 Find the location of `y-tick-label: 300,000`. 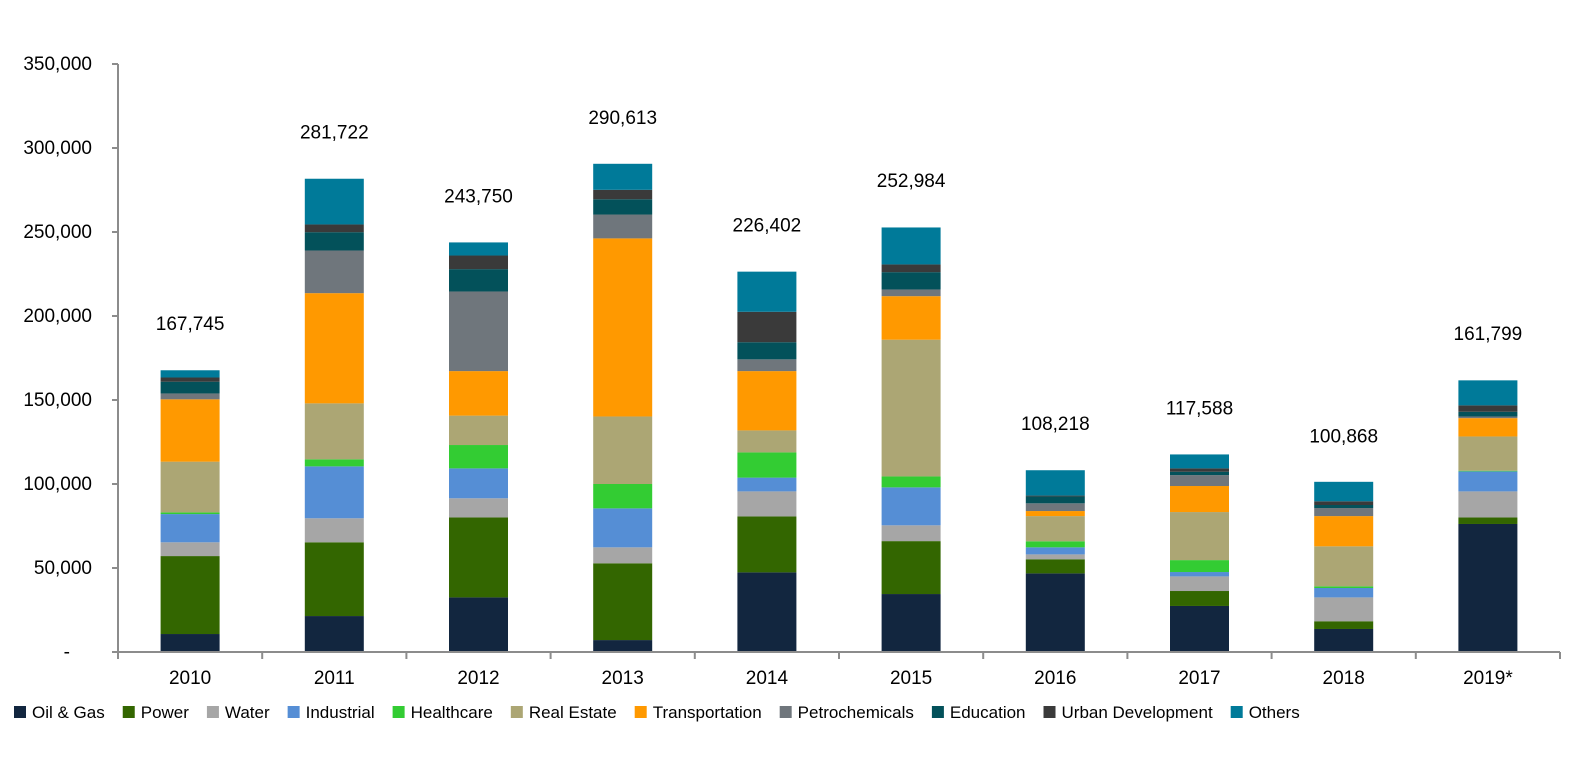

y-tick-label: 300,000 is located at coordinates (57, 148).